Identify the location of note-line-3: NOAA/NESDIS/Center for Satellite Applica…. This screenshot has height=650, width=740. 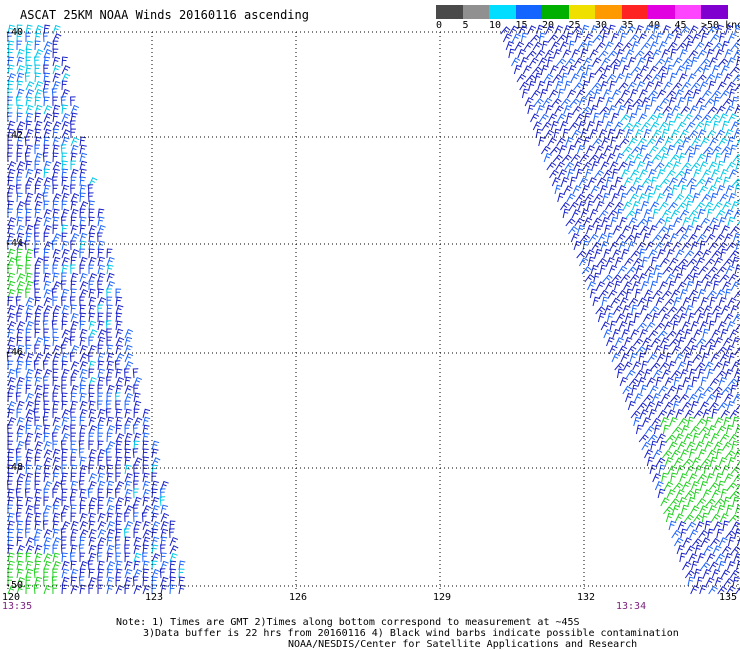
(463, 644).